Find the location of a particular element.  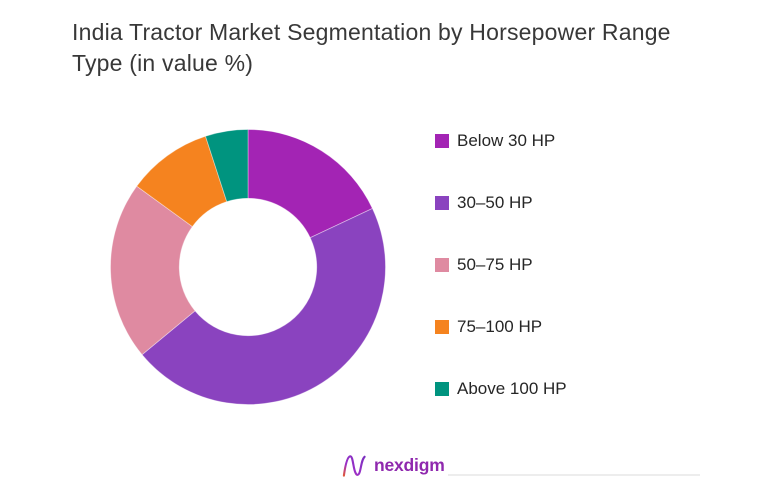

legend-item-below-30-hp: Below 30 HP is located at coordinates (501, 140).